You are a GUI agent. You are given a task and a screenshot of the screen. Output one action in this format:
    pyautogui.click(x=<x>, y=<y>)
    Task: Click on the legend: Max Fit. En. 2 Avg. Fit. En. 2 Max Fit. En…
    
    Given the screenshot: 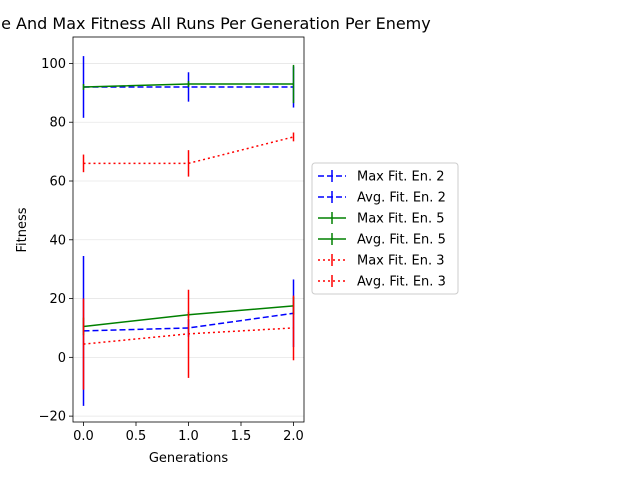 What is the action you would take?
    pyautogui.click(x=385, y=228)
    